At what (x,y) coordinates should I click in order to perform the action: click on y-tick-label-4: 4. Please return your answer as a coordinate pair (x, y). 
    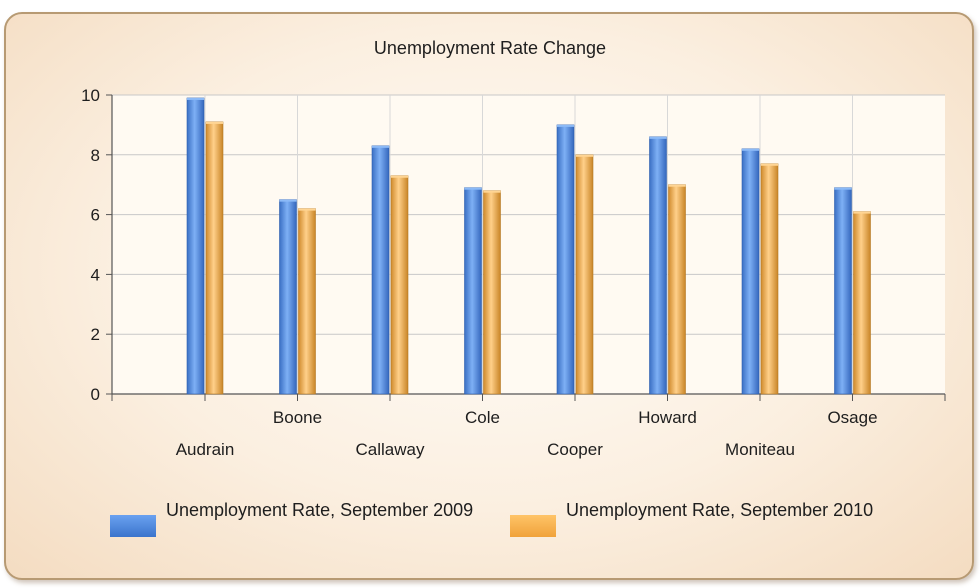
    Looking at the image, I should click on (95, 274).